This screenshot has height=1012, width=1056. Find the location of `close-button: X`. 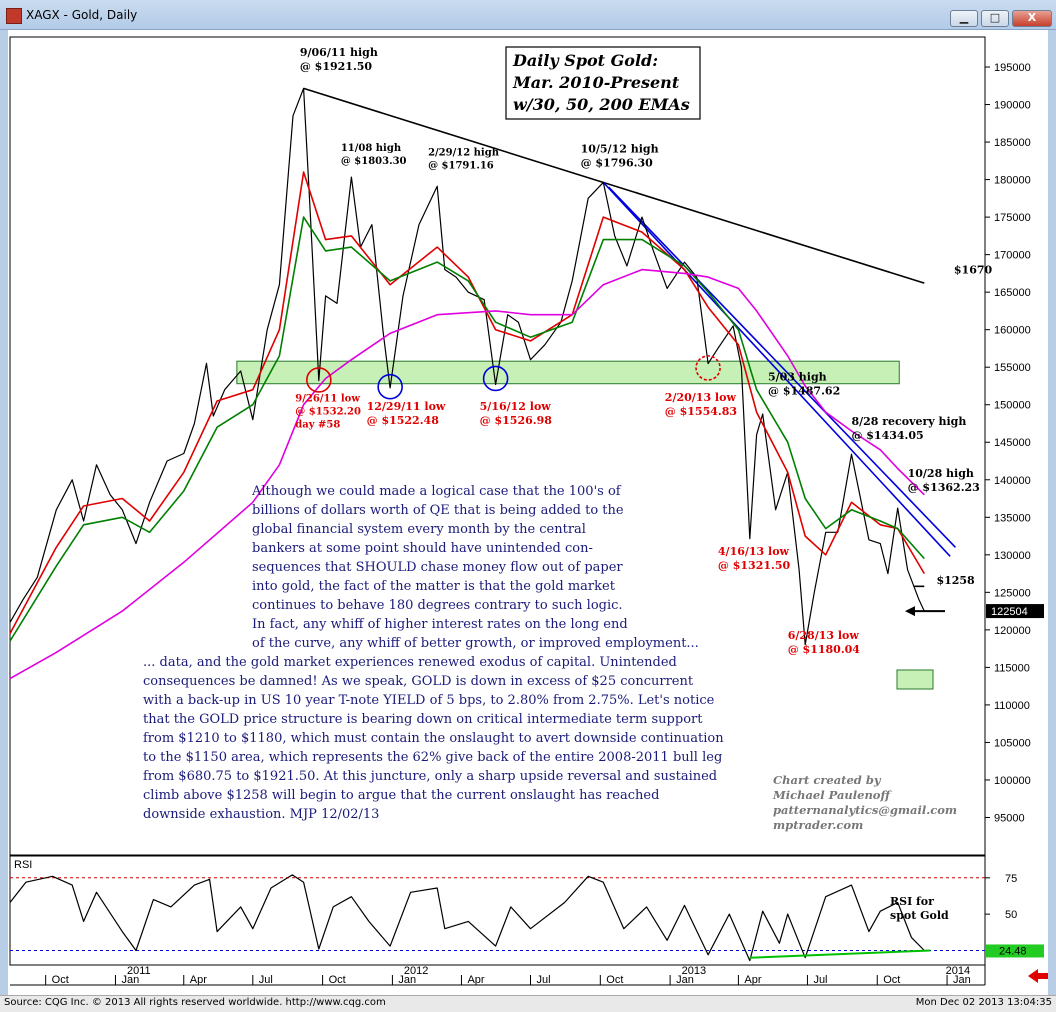

close-button: X is located at coordinates (1032, 18).